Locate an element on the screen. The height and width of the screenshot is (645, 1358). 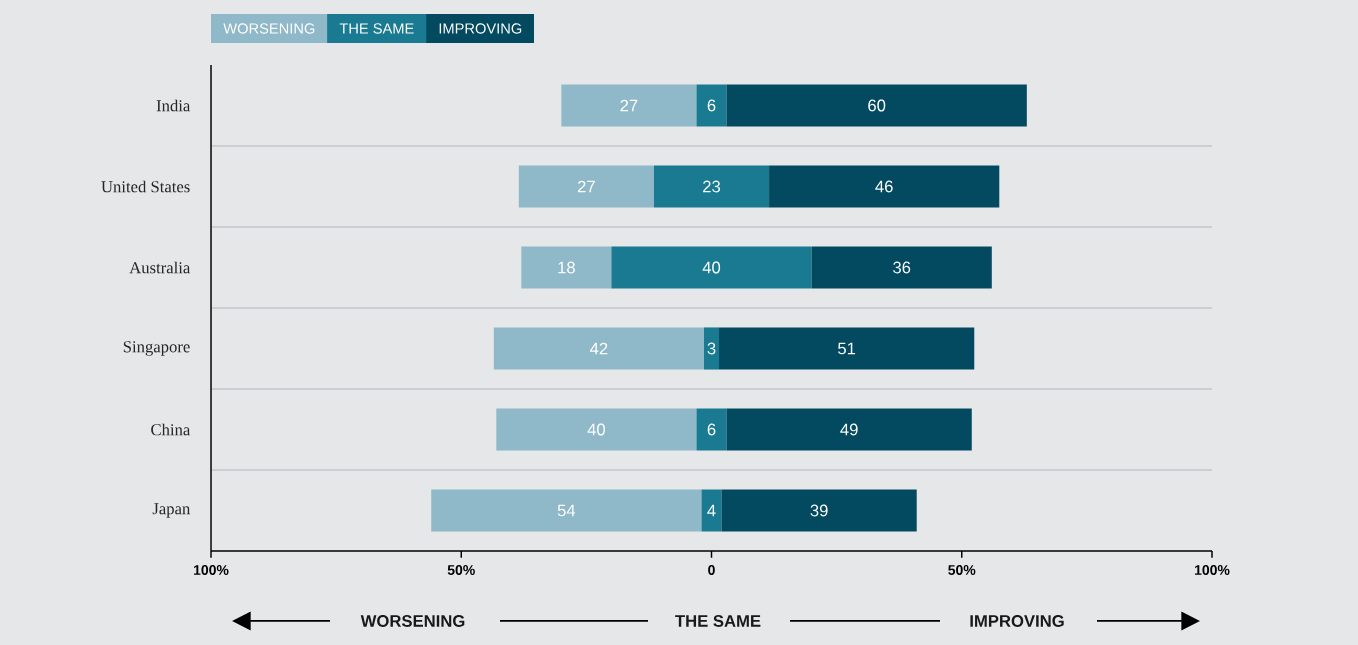
y-tick-label: India is located at coordinates (173, 105).